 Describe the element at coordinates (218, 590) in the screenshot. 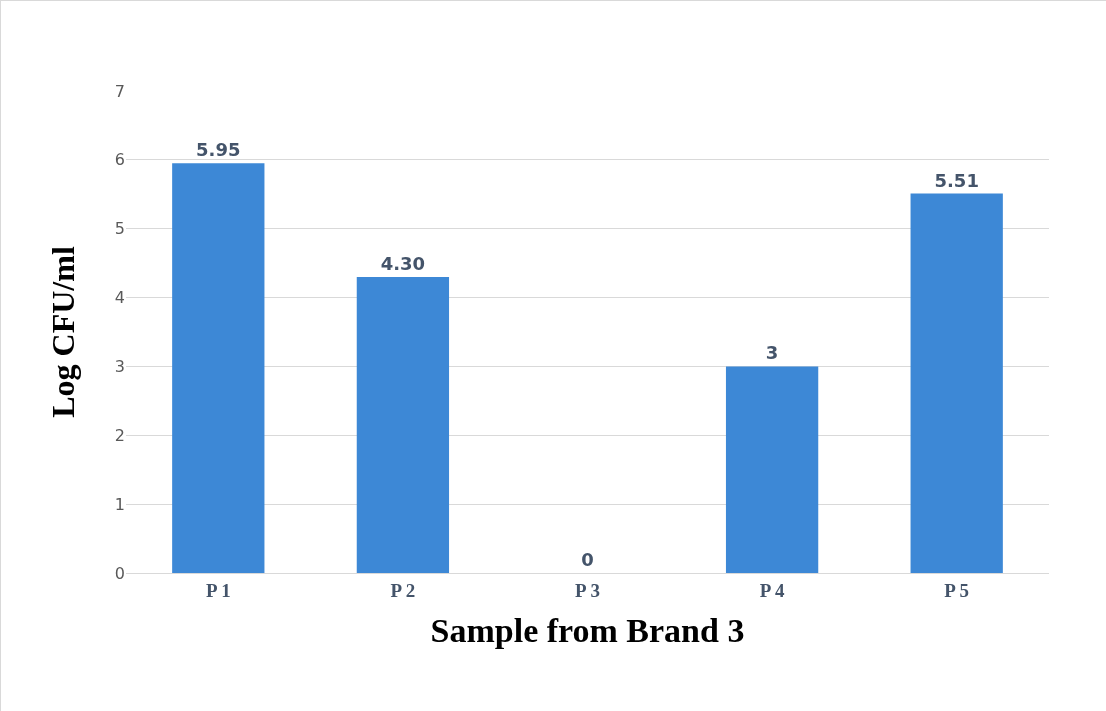

I see `x-tick-label: P 1` at that location.